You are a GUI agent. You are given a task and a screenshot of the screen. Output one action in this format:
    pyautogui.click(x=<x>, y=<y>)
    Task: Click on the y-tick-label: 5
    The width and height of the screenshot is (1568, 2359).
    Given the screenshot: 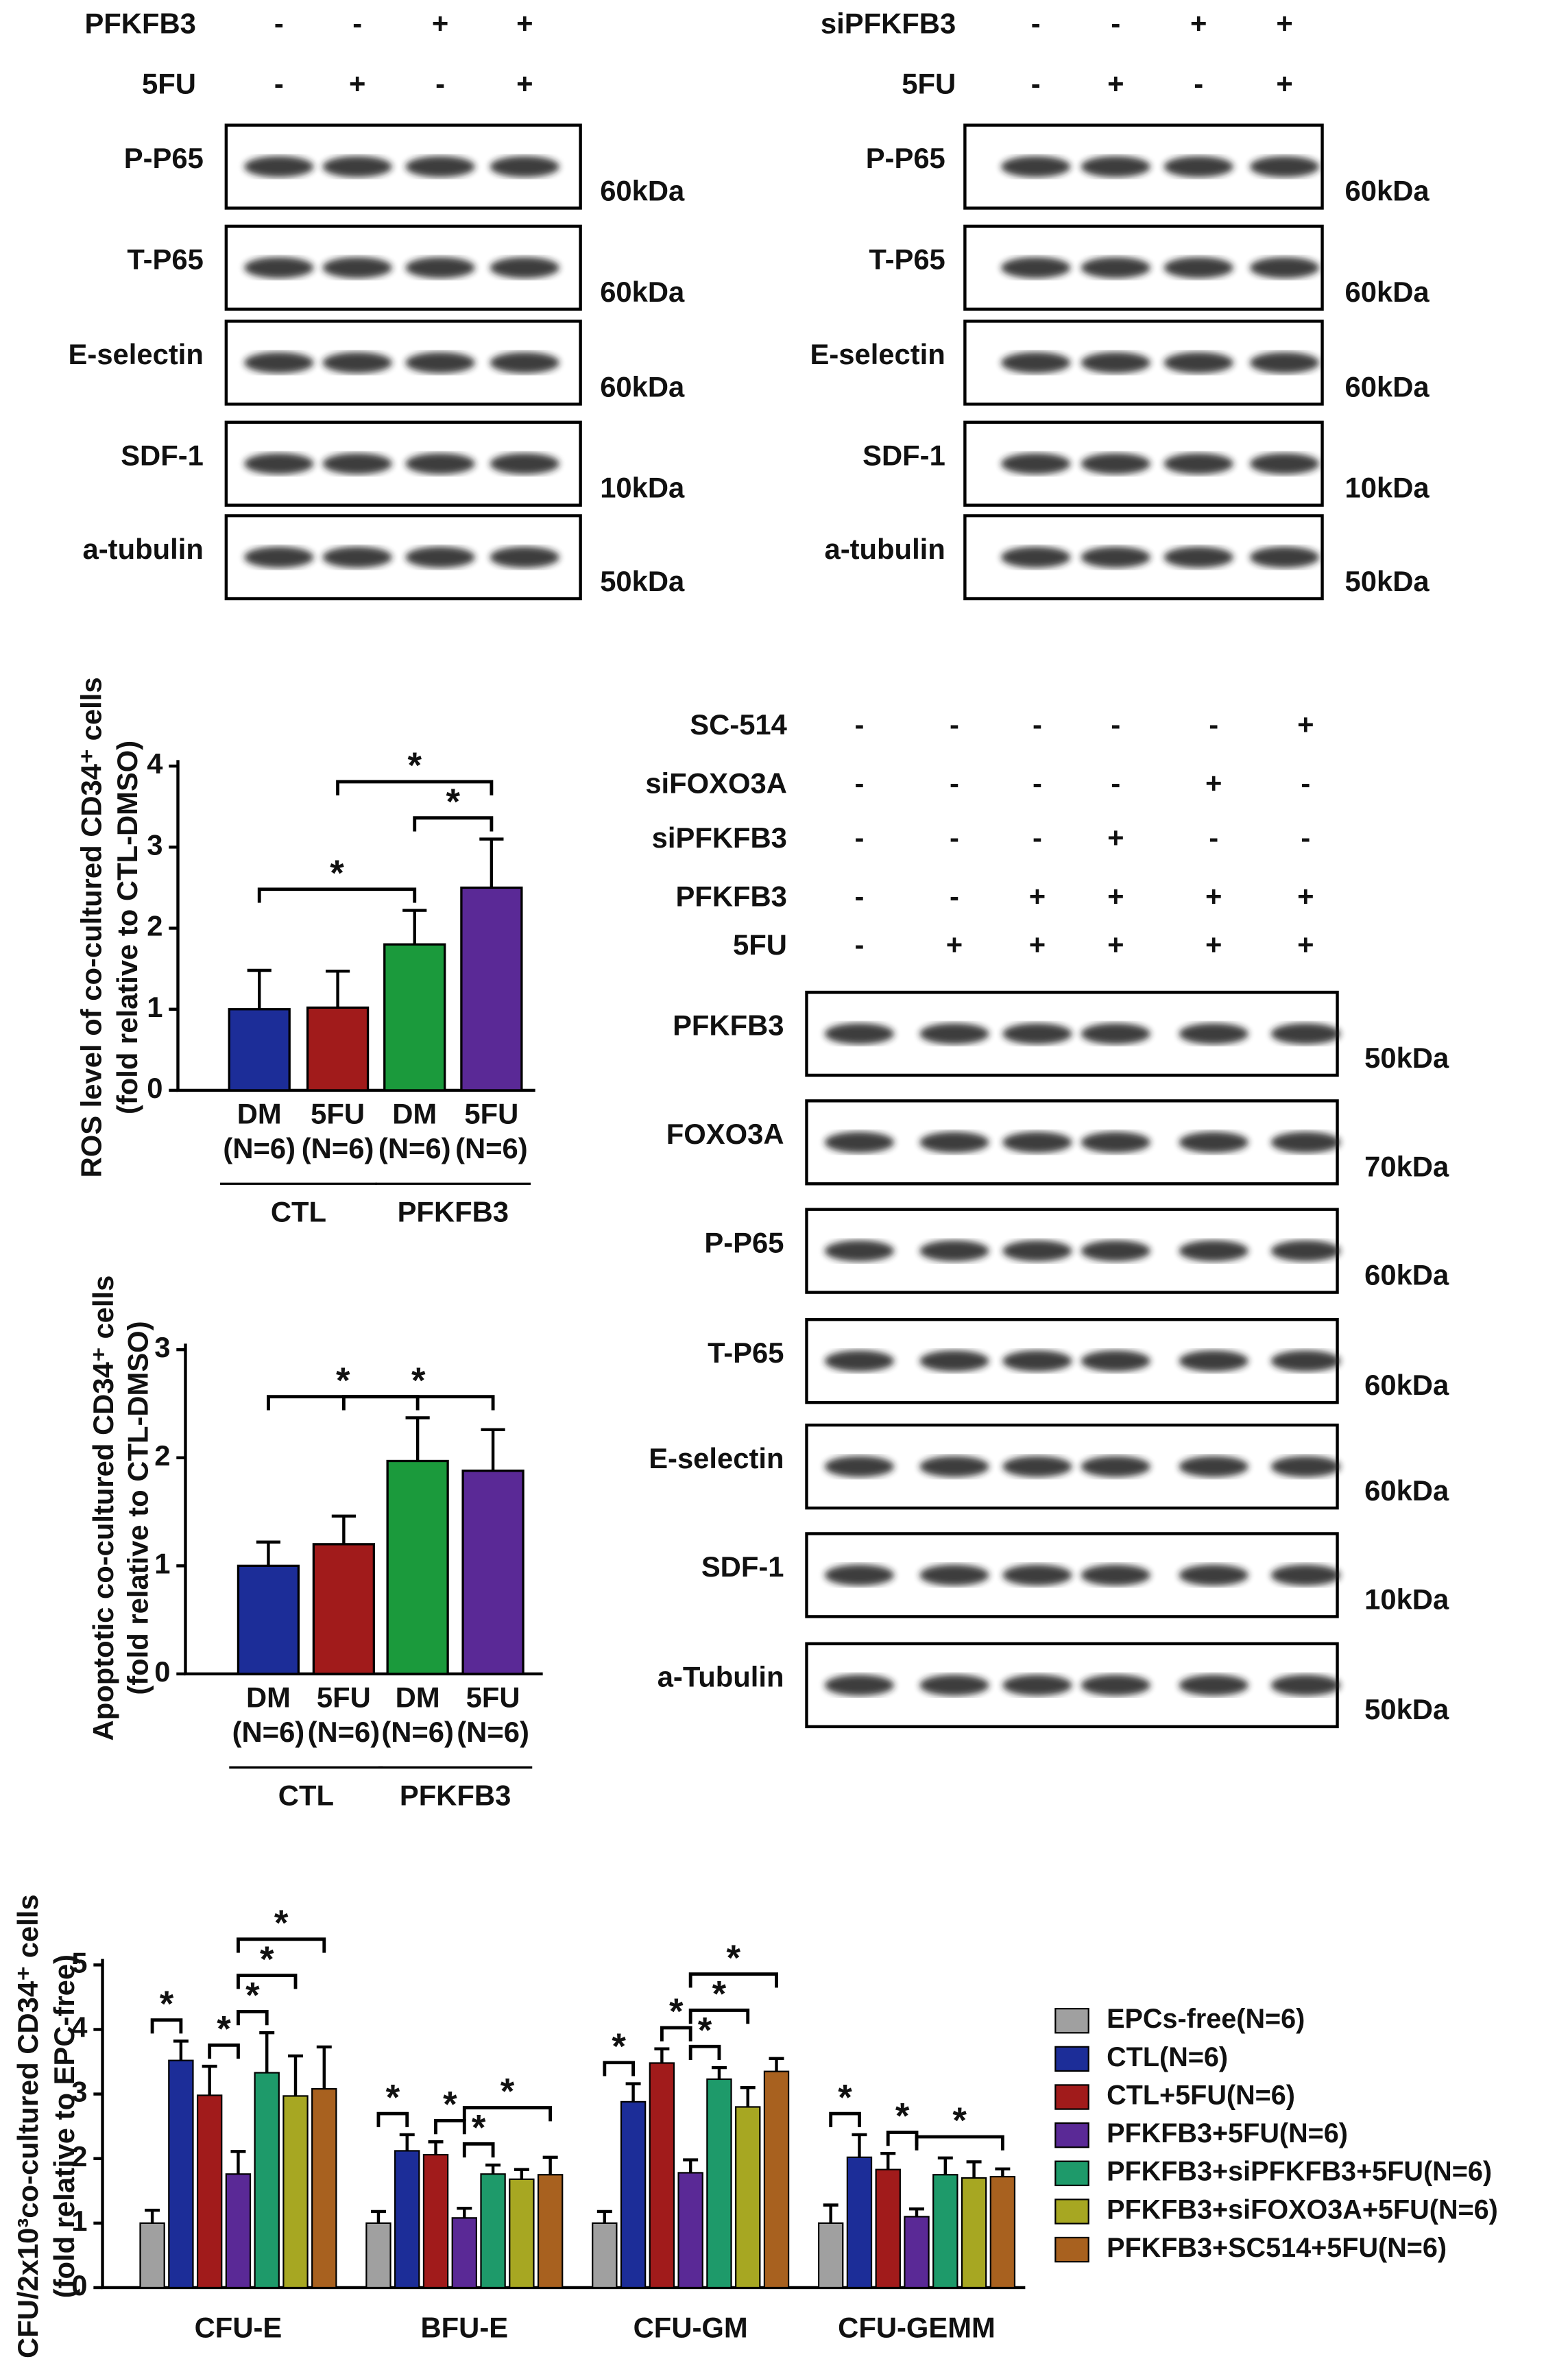 What is the action you would take?
    pyautogui.click(x=79, y=1962)
    